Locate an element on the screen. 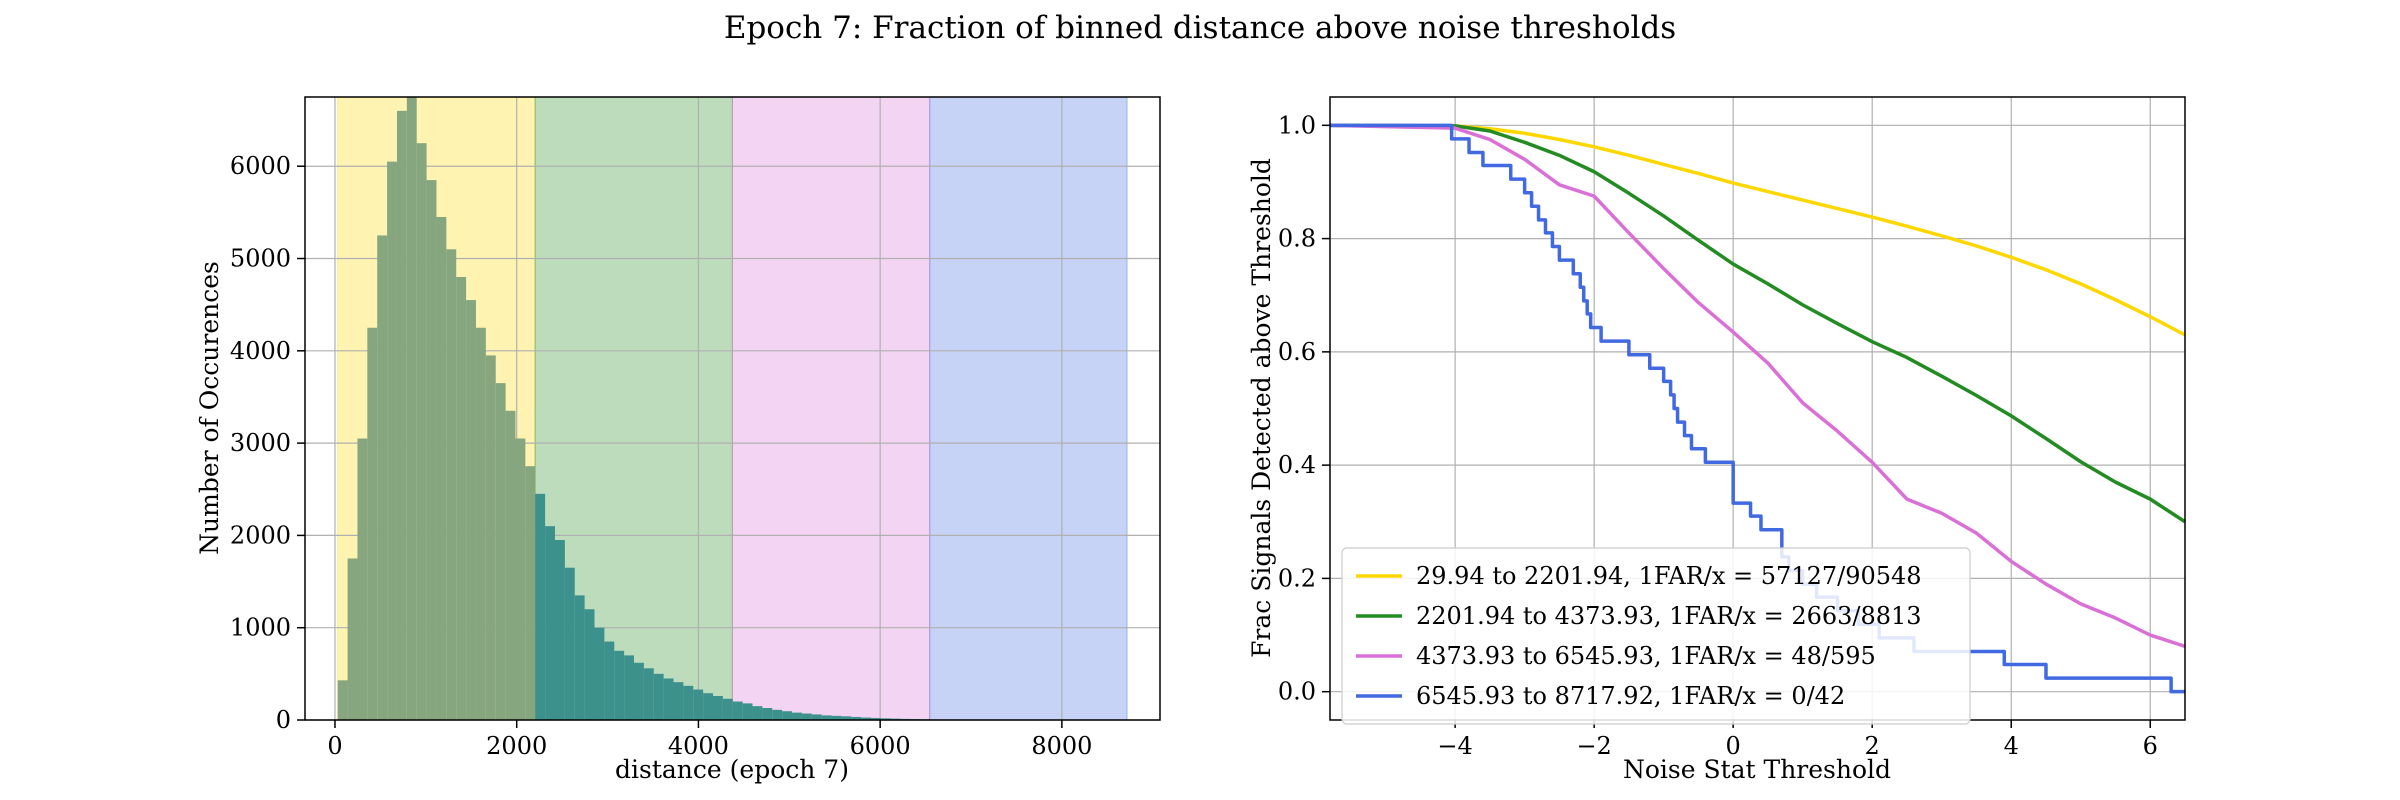 Image resolution: width=2400 pixels, height=800 pixels. line-x-axis-label: Noise Stat Threshold is located at coordinates (1757, 769).